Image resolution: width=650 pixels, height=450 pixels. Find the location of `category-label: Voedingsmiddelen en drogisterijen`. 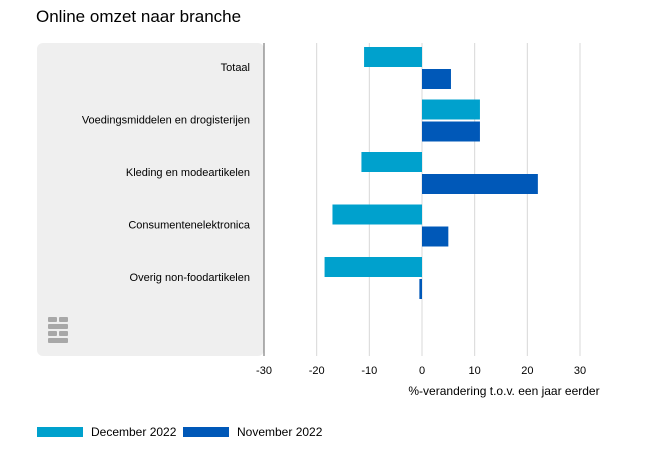

category-label: Voedingsmiddelen en drogisterijen is located at coordinates (166, 121).